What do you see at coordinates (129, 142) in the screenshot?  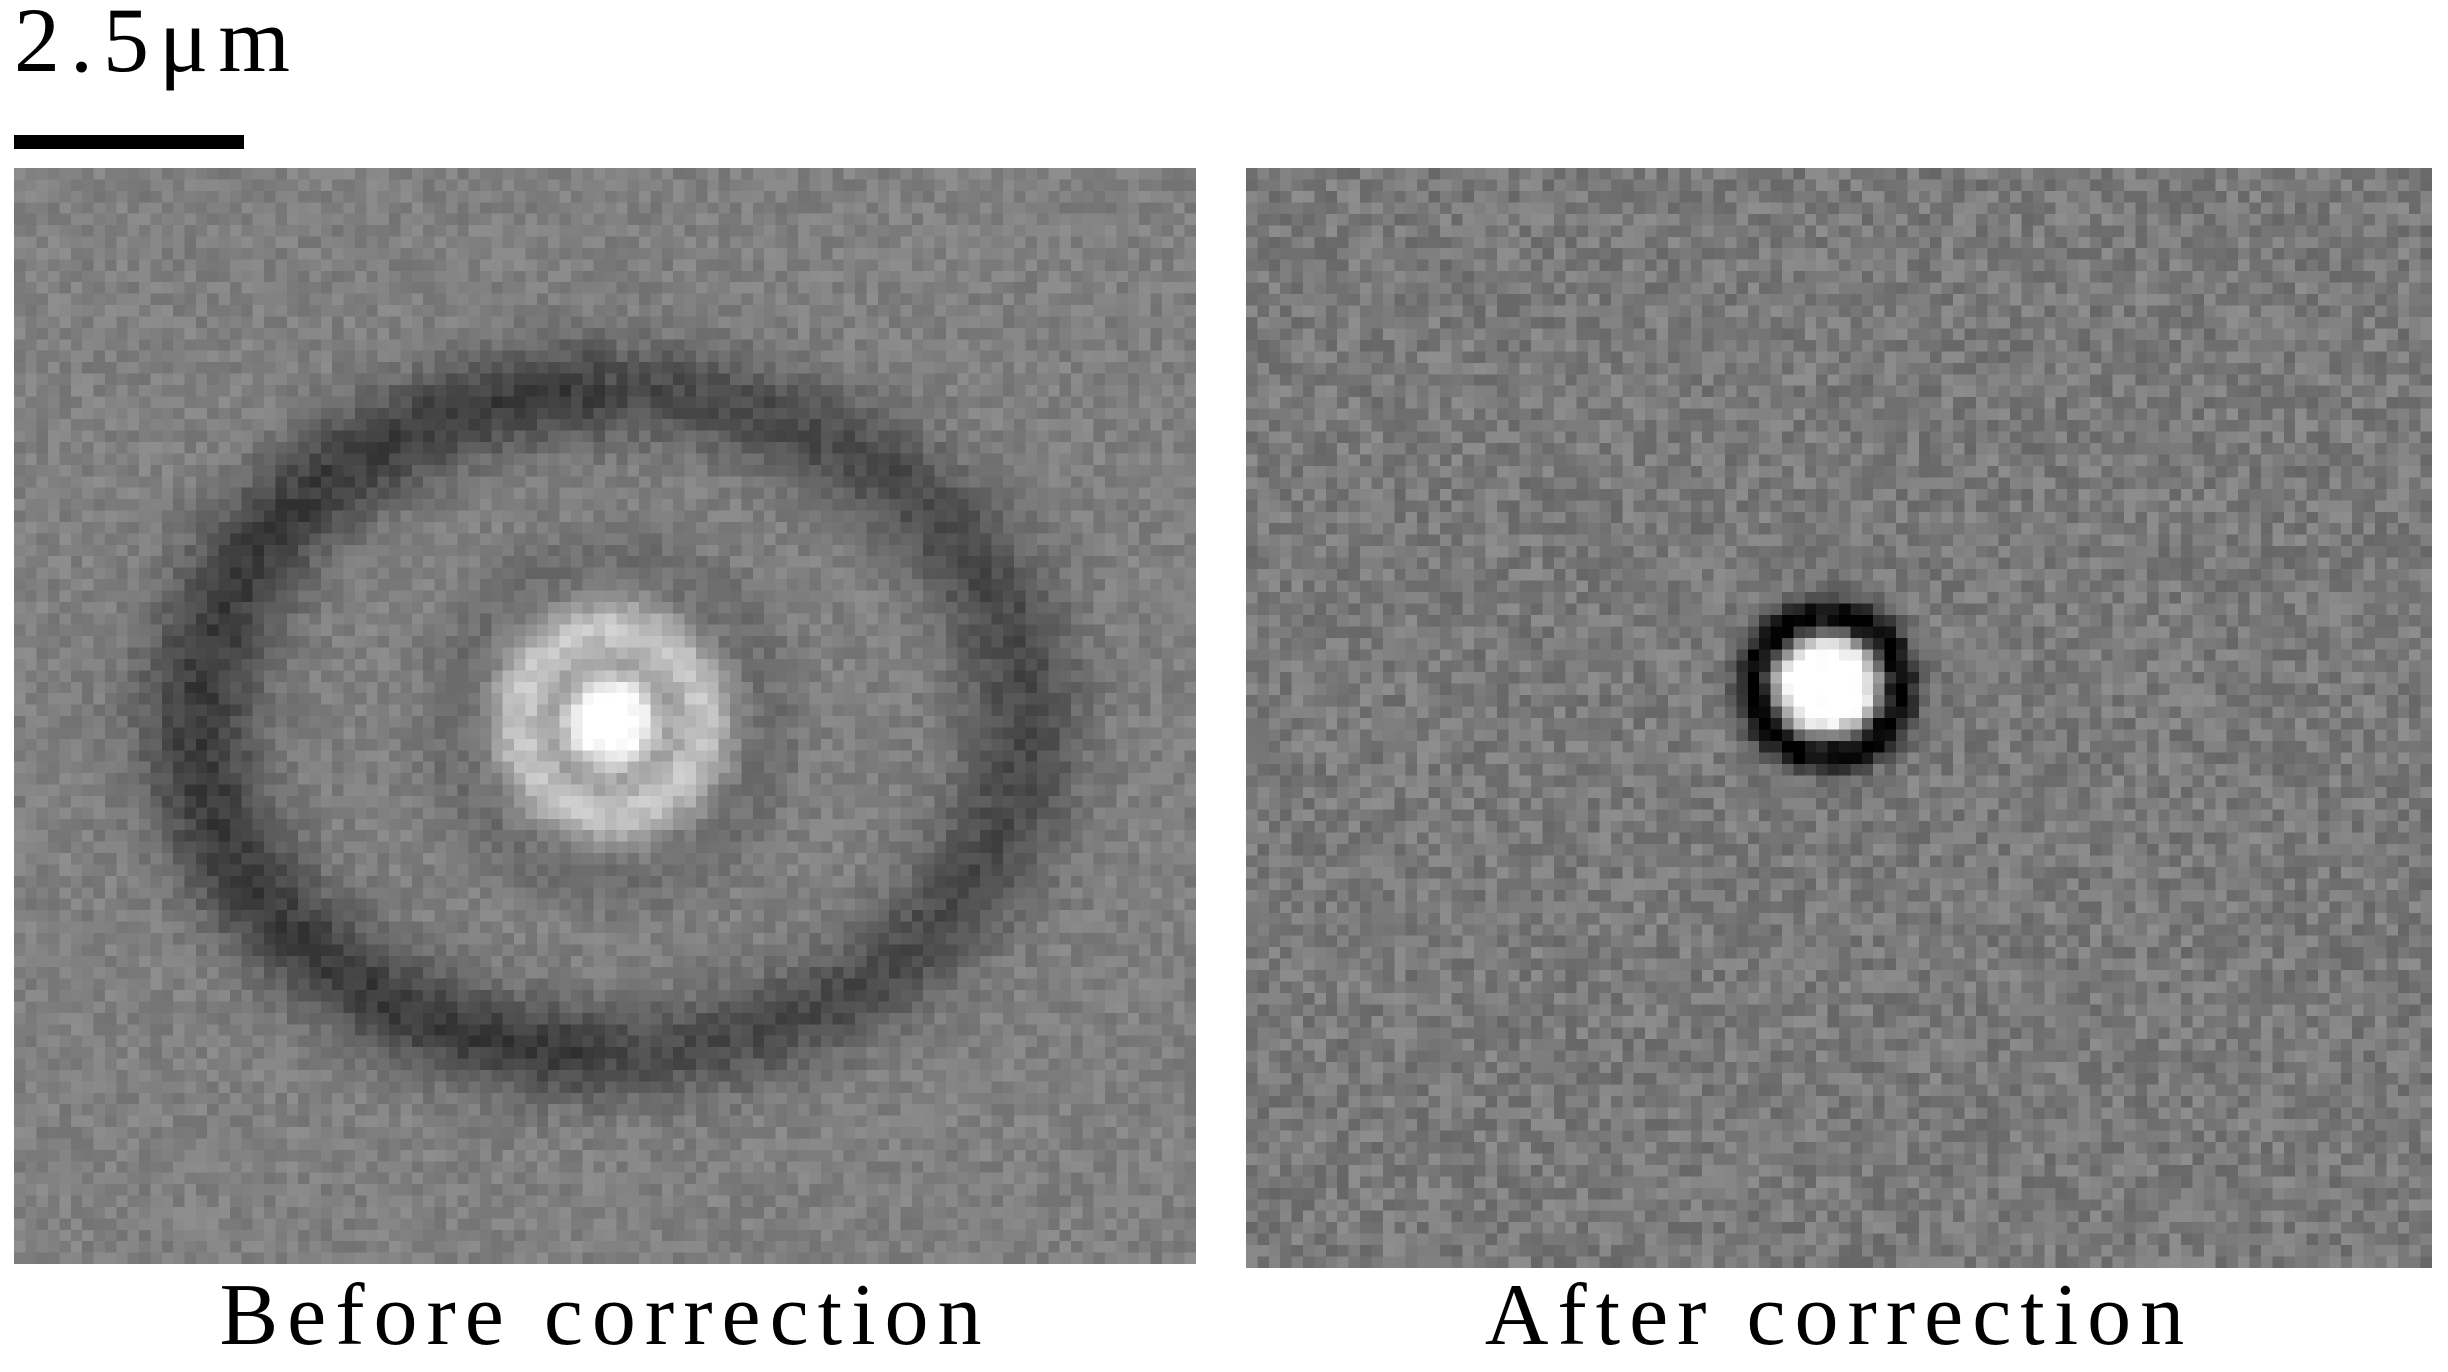 I see `scale-bar` at bounding box center [129, 142].